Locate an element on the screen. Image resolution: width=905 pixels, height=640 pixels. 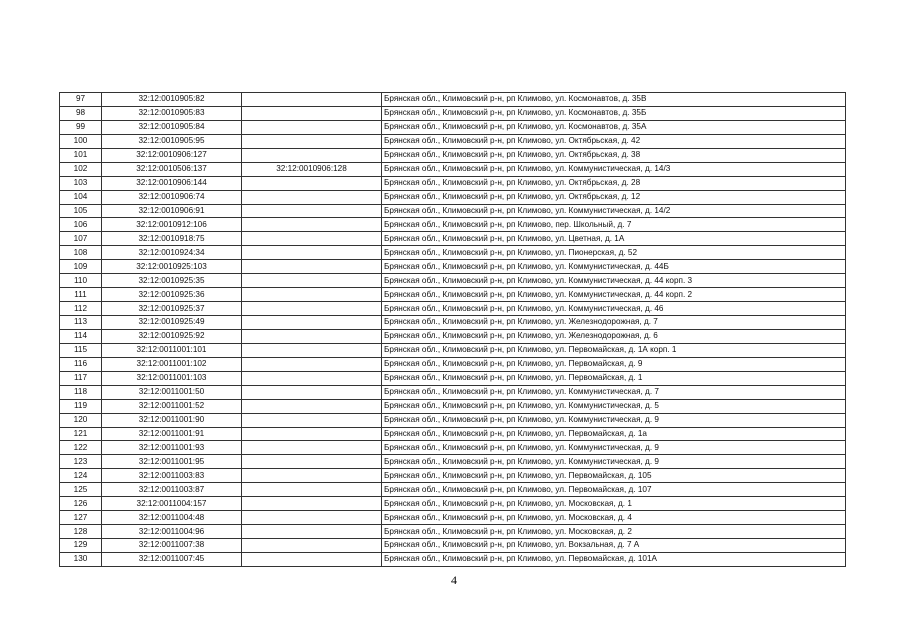
row-number-cell: 117 is located at coordinates (80, 378).